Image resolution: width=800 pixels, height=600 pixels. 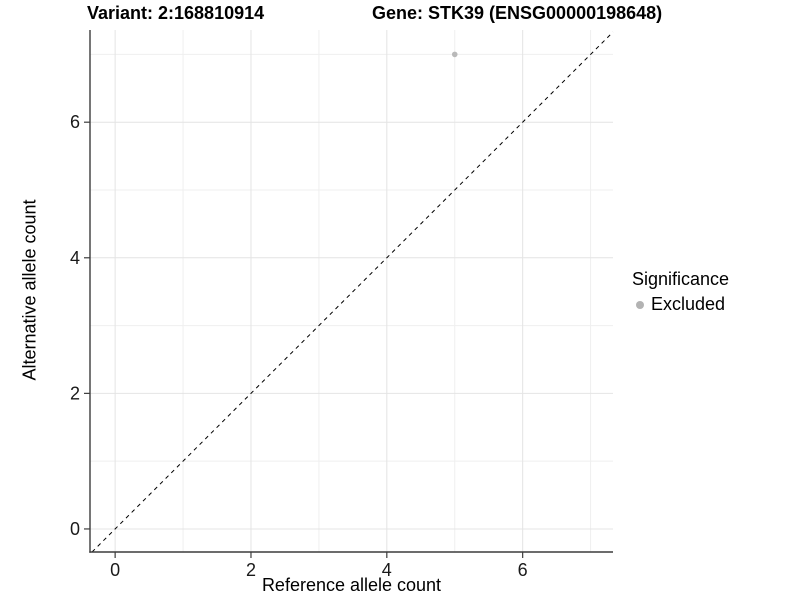 I want to click on y-tick-label: 0, so click(x=75, y=529).